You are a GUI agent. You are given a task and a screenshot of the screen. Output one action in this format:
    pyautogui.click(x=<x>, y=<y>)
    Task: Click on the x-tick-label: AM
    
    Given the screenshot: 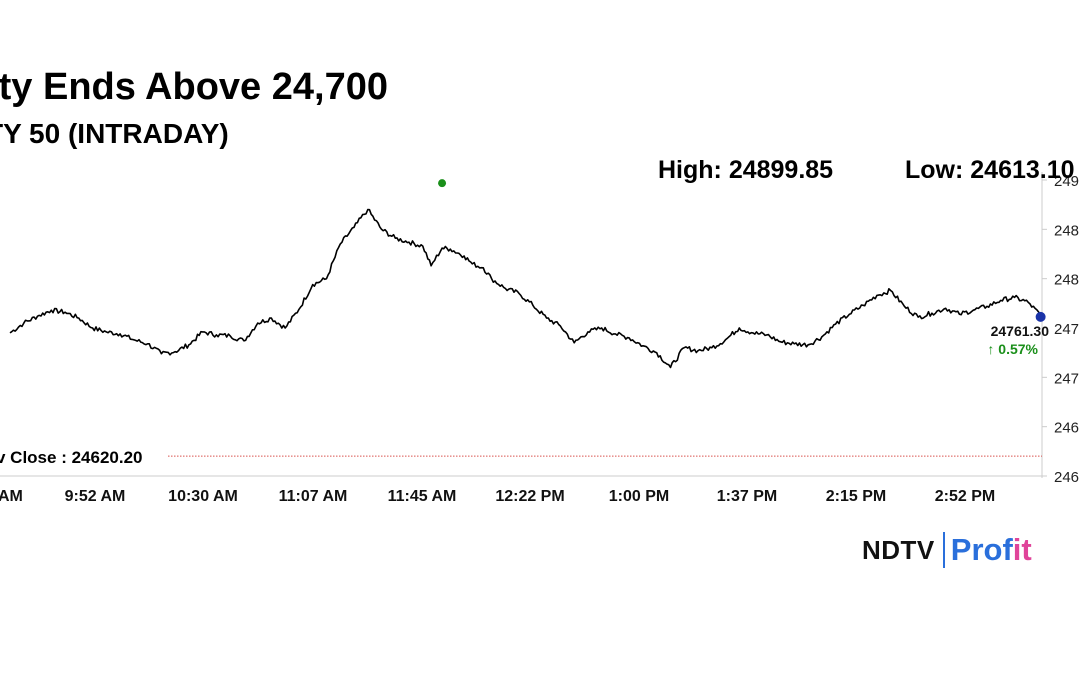 What is the action you would take?
    pyautogui.click(x=11, y=496)
    